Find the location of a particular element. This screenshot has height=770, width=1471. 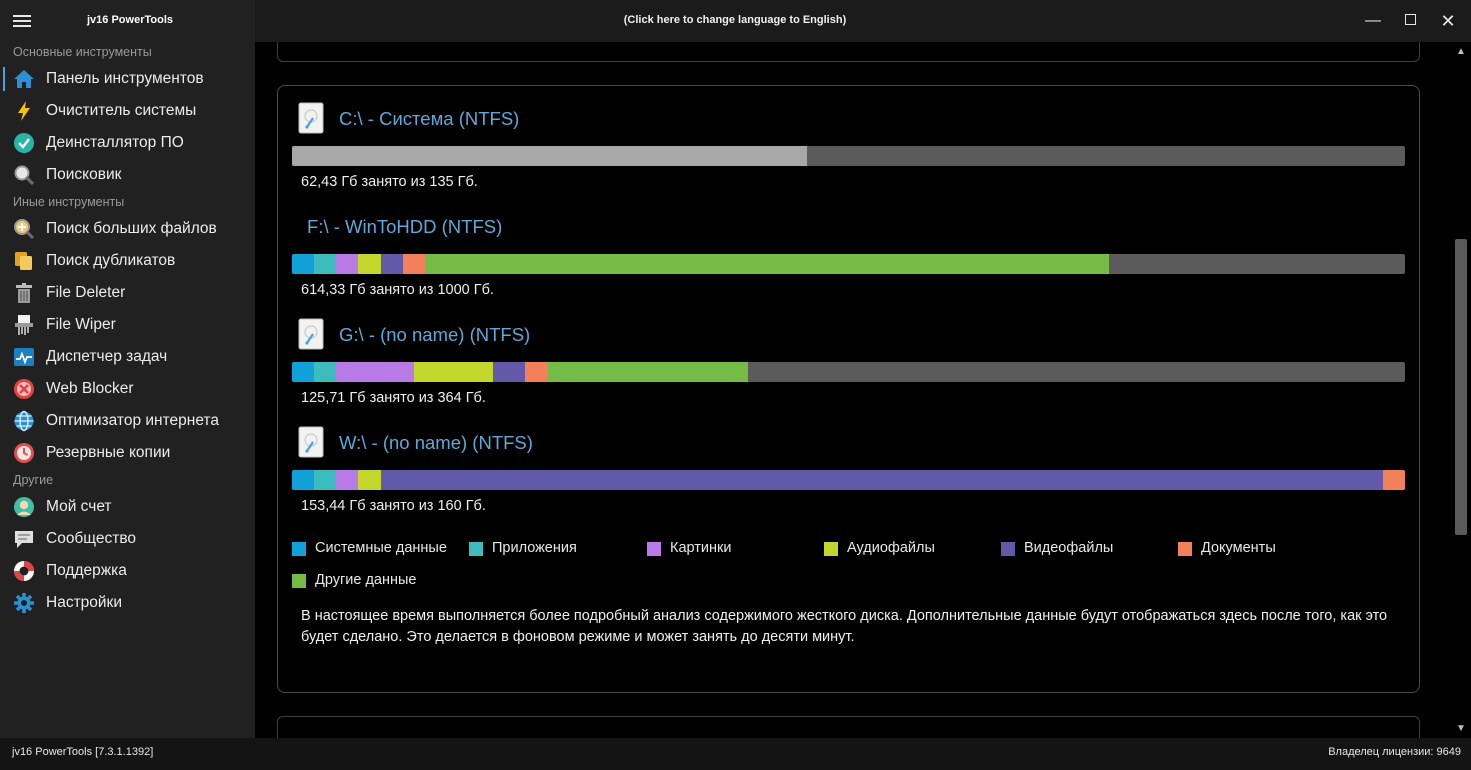

legend-label: Другие данные is located at coordinates (366, 580).